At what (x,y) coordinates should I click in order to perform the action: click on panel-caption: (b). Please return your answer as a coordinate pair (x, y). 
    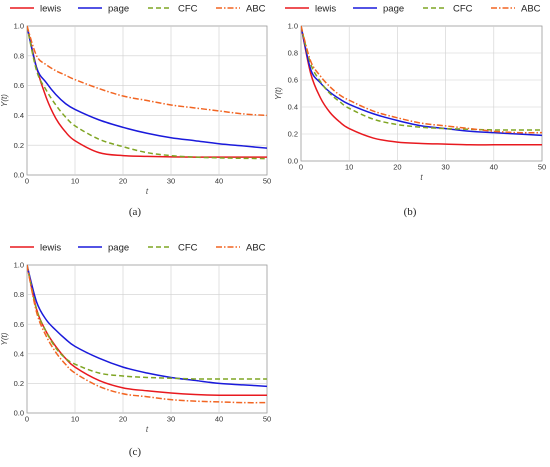
    Looking at the image, I should click on (410, 212).